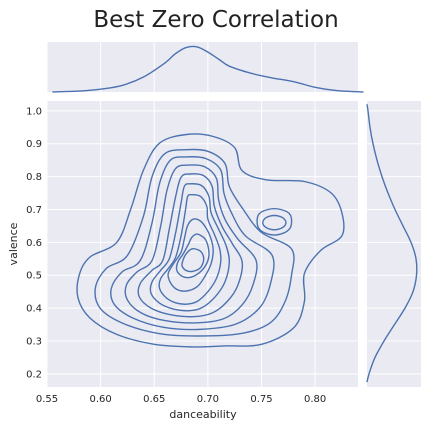  What do you see at coordinates (215, 20) in the screenshot?
I see `chart-title: Best Zero Correlation` at bounding box center [215, 20].